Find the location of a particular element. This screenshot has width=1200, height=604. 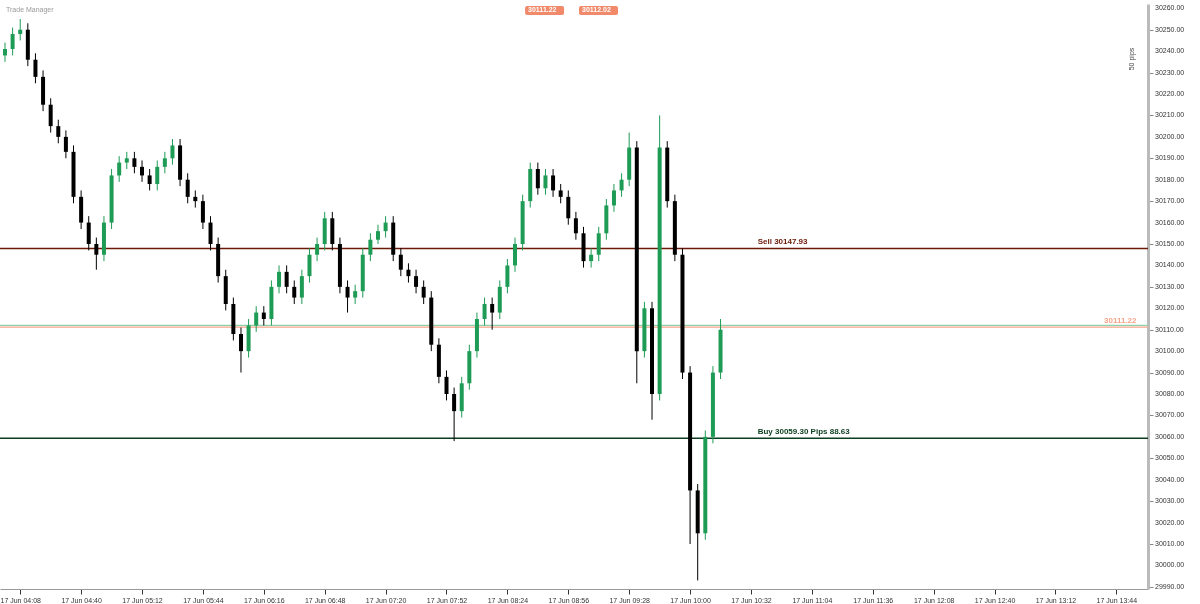

ref-line-label: Sell 30147.93 is located at coordinates (783, 242).